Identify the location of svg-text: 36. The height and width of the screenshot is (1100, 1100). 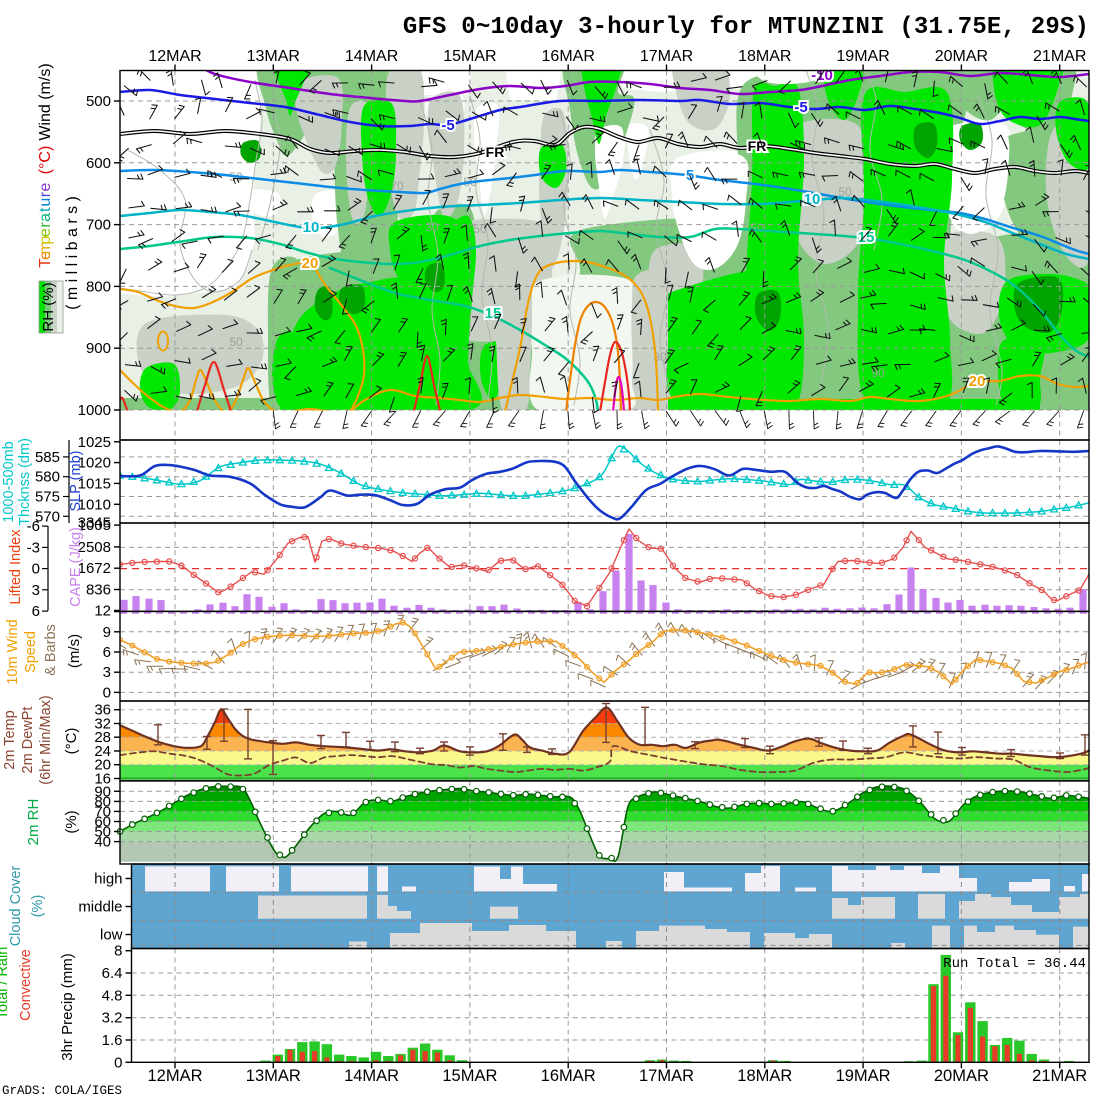
(102, 710).